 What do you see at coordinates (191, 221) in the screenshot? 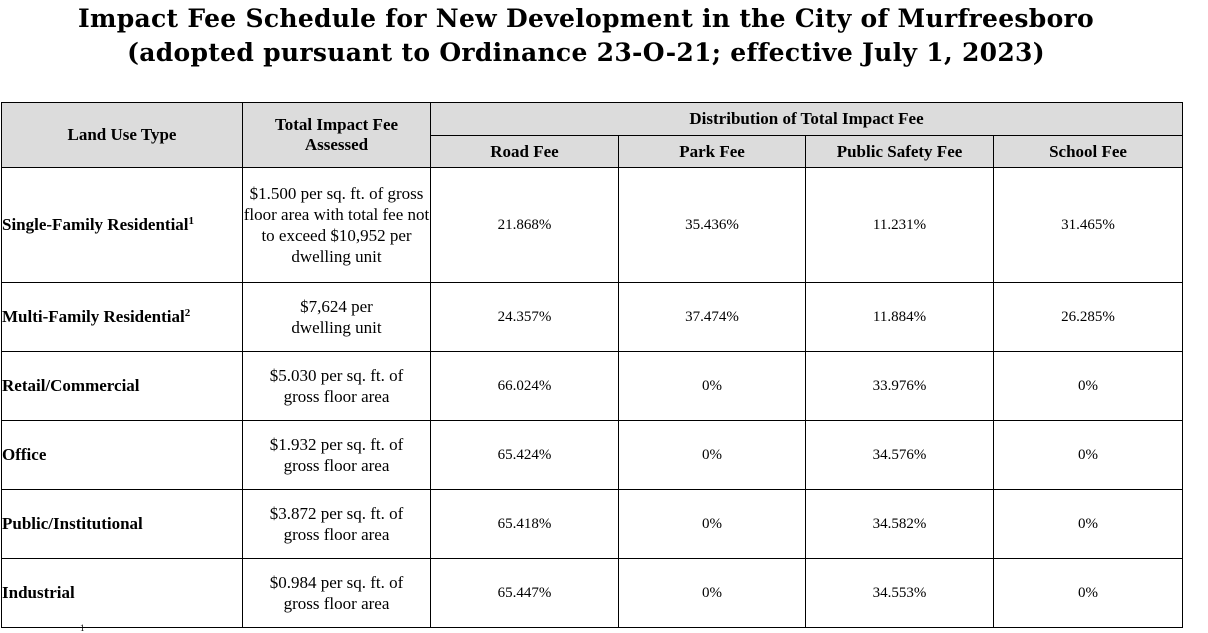
I see `footnote-ref: 1` at bounding box center [191, 221].